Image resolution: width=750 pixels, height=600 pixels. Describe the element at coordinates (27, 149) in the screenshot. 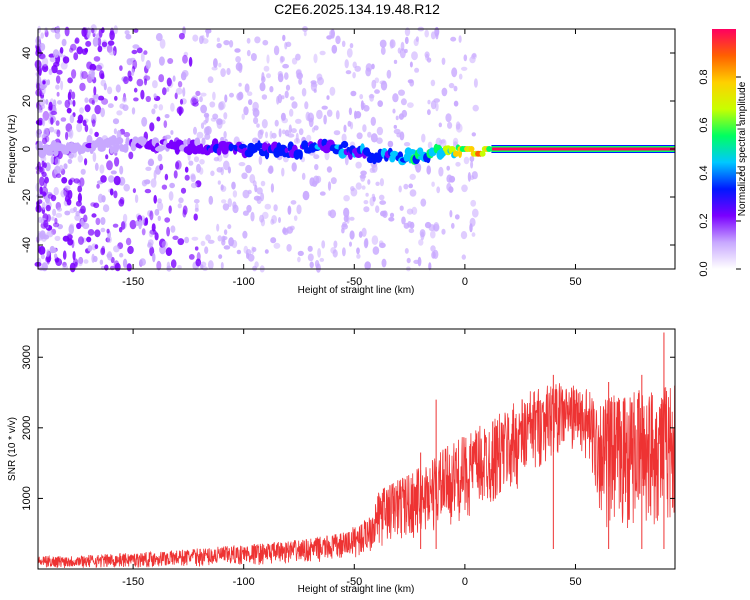

I see `y-tick-label: 0` at that location.